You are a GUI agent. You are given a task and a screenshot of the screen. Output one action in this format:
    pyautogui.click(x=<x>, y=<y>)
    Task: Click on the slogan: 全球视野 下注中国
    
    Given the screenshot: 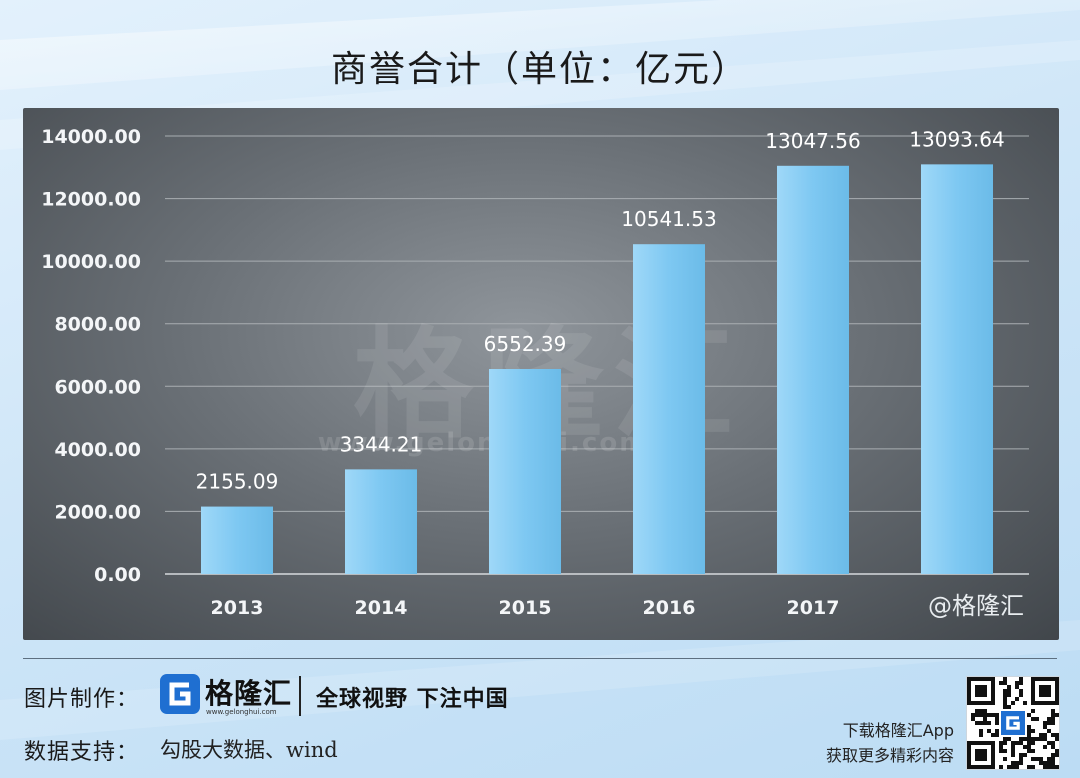 What is the action you would take?
    pyautogui.click(x=412, y=699)
    